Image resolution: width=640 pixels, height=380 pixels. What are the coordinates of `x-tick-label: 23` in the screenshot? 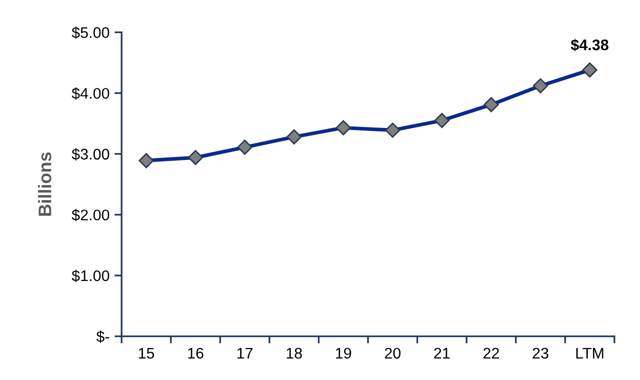 It's located at (540, 353).